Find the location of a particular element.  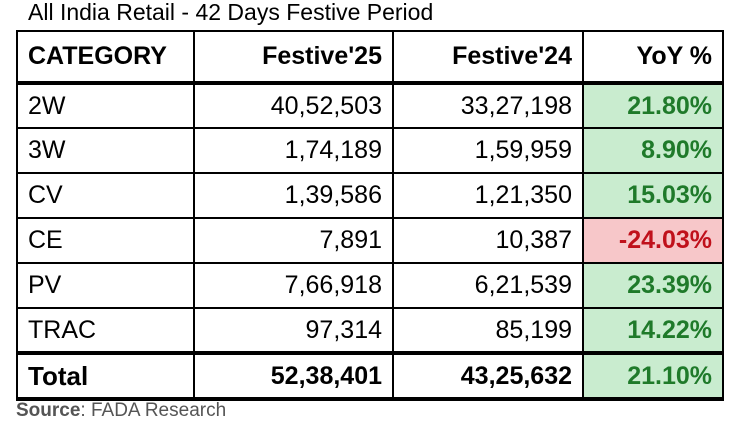

category-cell: CV is located at coordinates (105, 195).